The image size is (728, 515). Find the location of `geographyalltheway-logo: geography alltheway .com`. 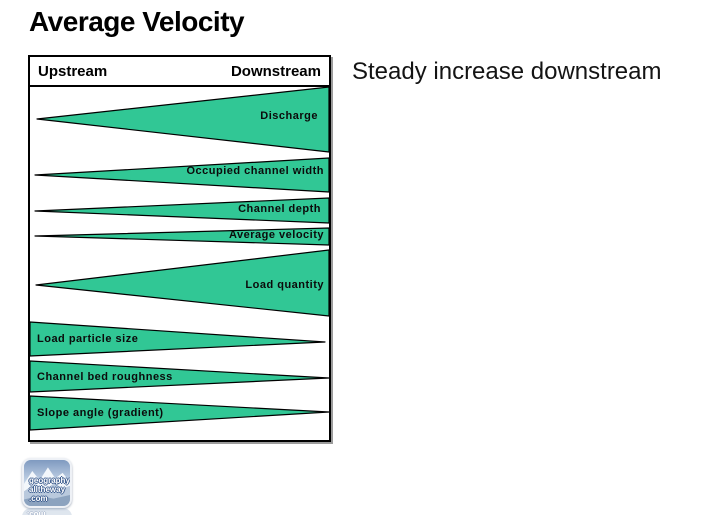

geographyalltheway-logo: geography alltheway .com is located at coordinates (47, 483).